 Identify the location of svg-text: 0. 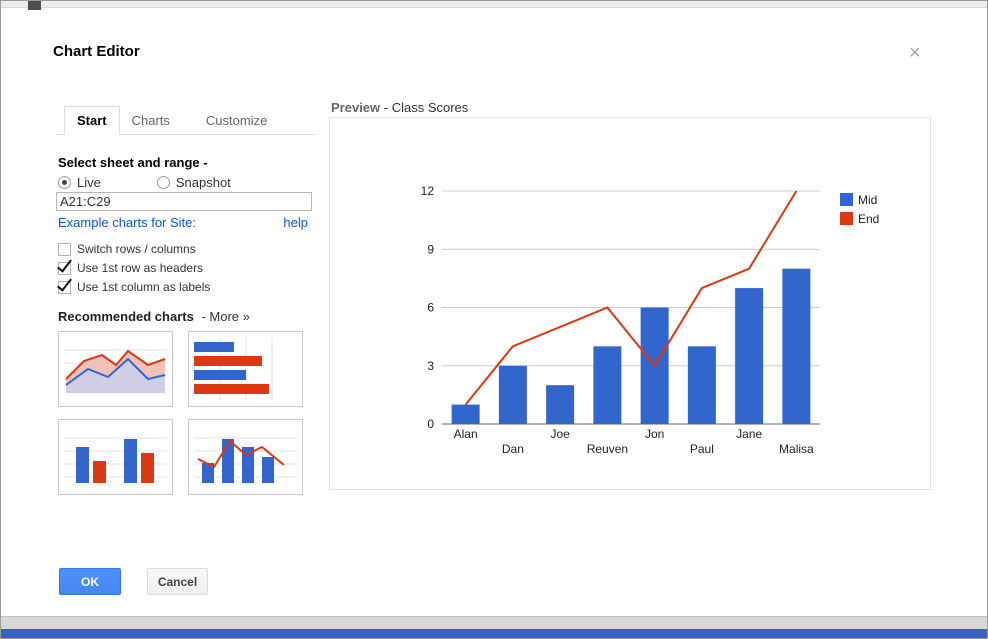
(430, 424).